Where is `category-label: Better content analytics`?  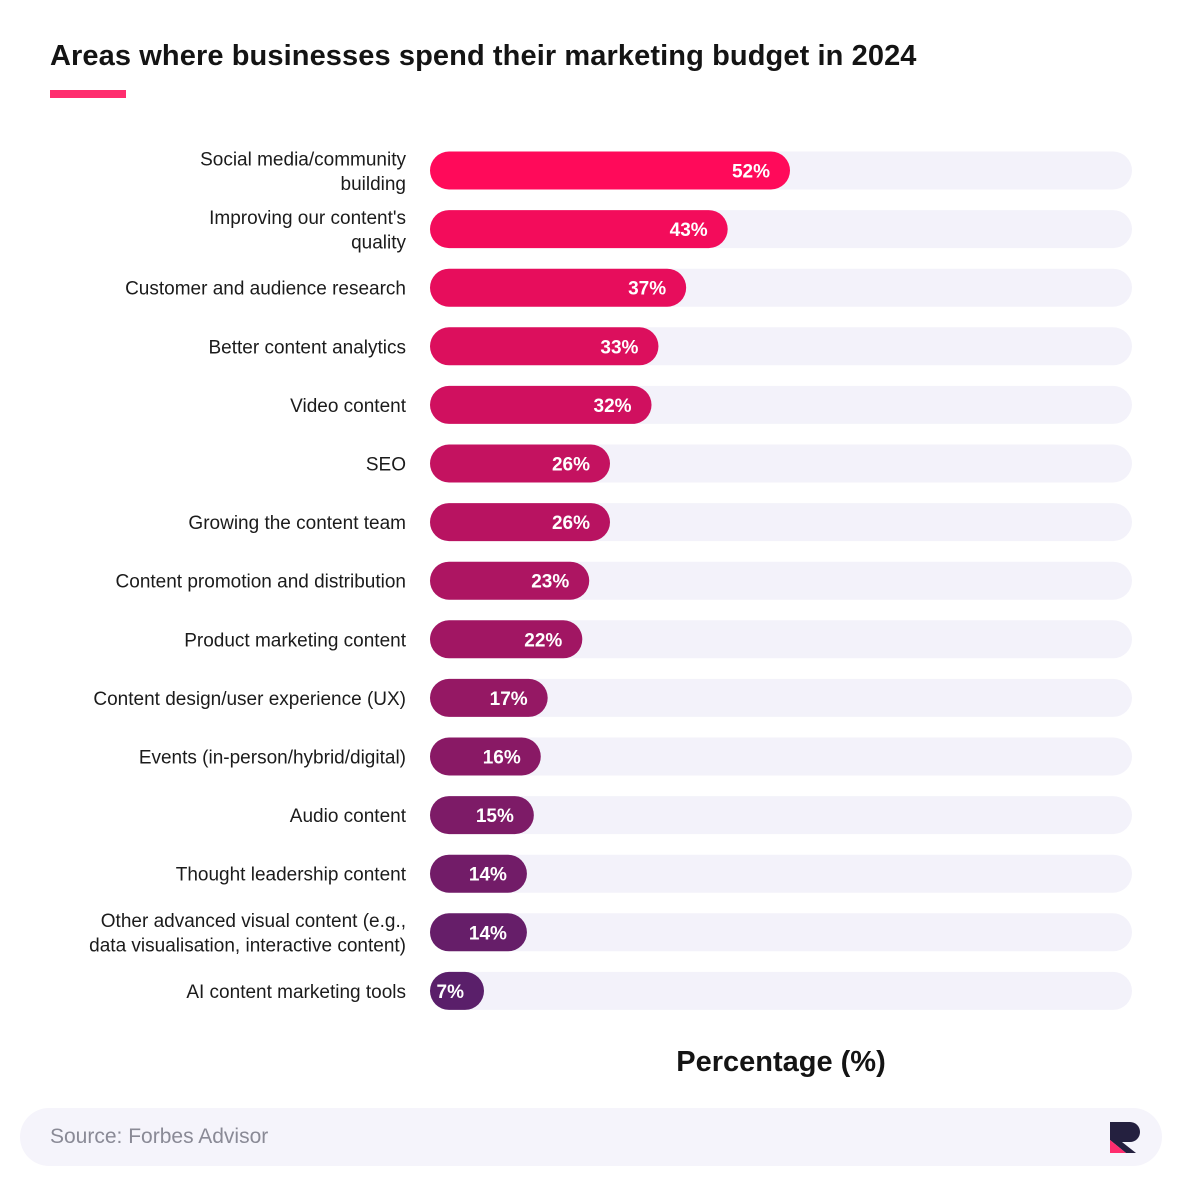
category-label: Better content analytics is located at coordinates (308, 347).